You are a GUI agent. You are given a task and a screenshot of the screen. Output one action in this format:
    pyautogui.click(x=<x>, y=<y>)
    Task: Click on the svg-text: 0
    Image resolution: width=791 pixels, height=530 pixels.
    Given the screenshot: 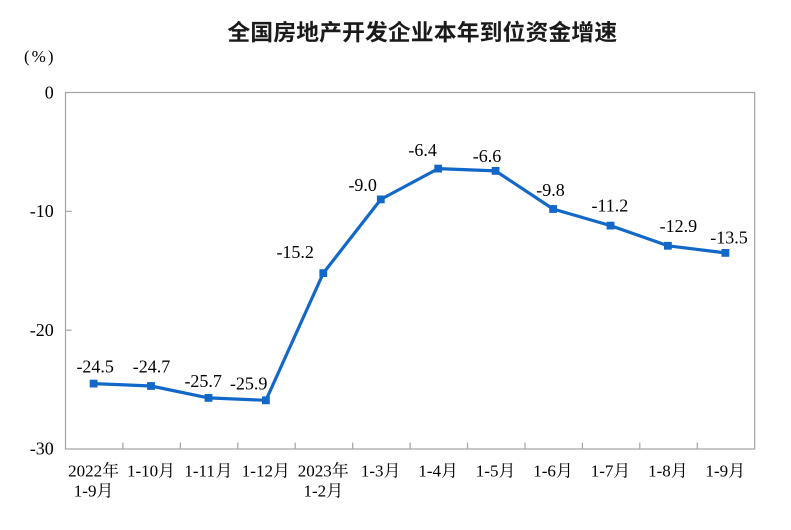 What is the action you would take?
    pyautogui.click(x=49, y=92)
    